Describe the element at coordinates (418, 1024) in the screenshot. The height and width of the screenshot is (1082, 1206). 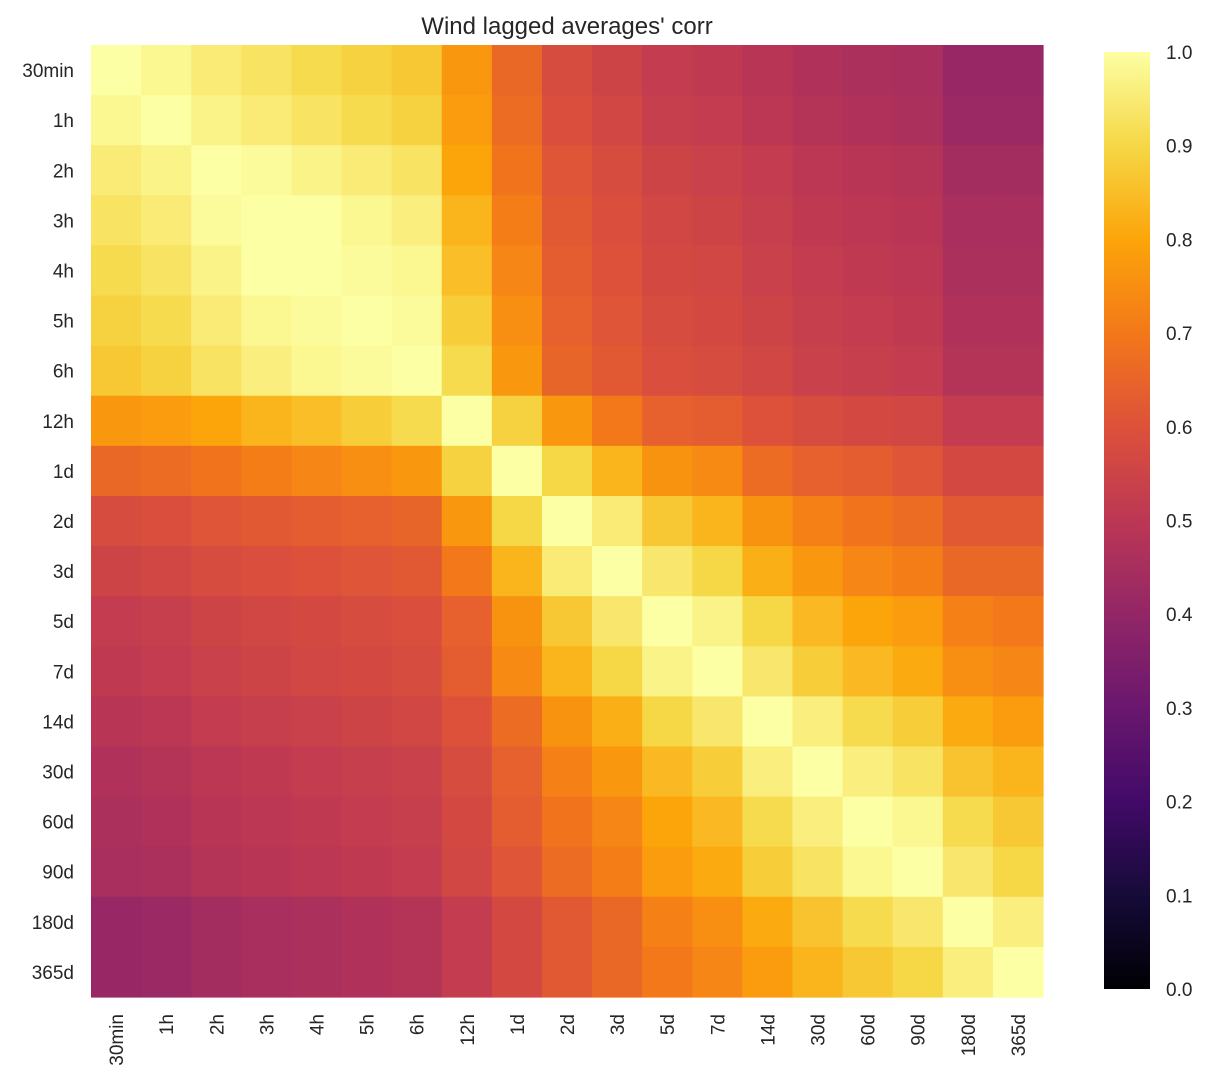
I see `x-tick-label: 6h` at that location.